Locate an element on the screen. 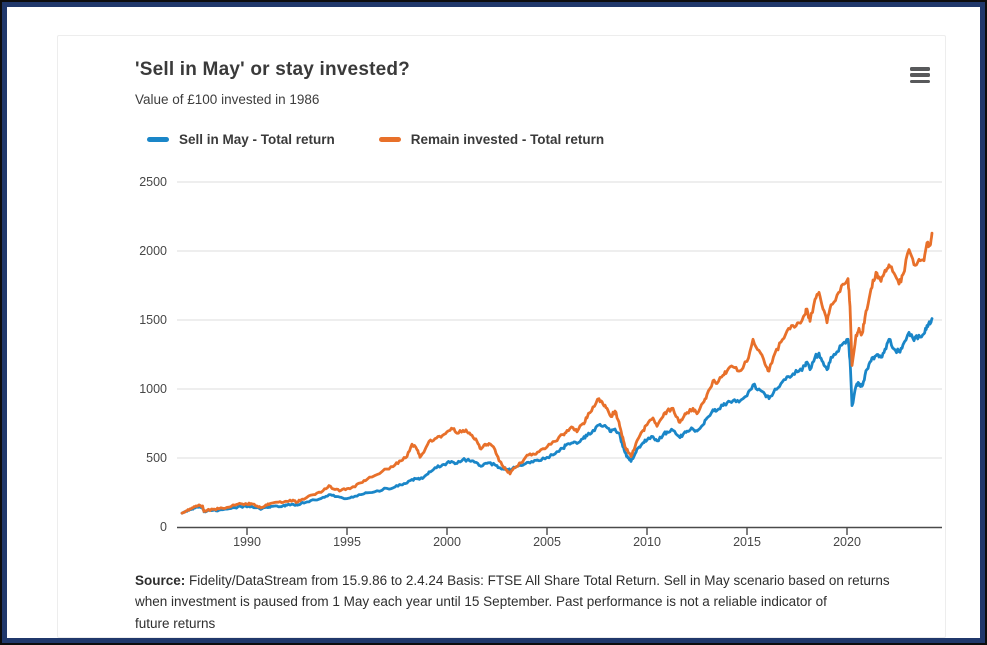 This screenshot has width=987, height=645. footnote-line: future returns is located at coordinates (175, 623).